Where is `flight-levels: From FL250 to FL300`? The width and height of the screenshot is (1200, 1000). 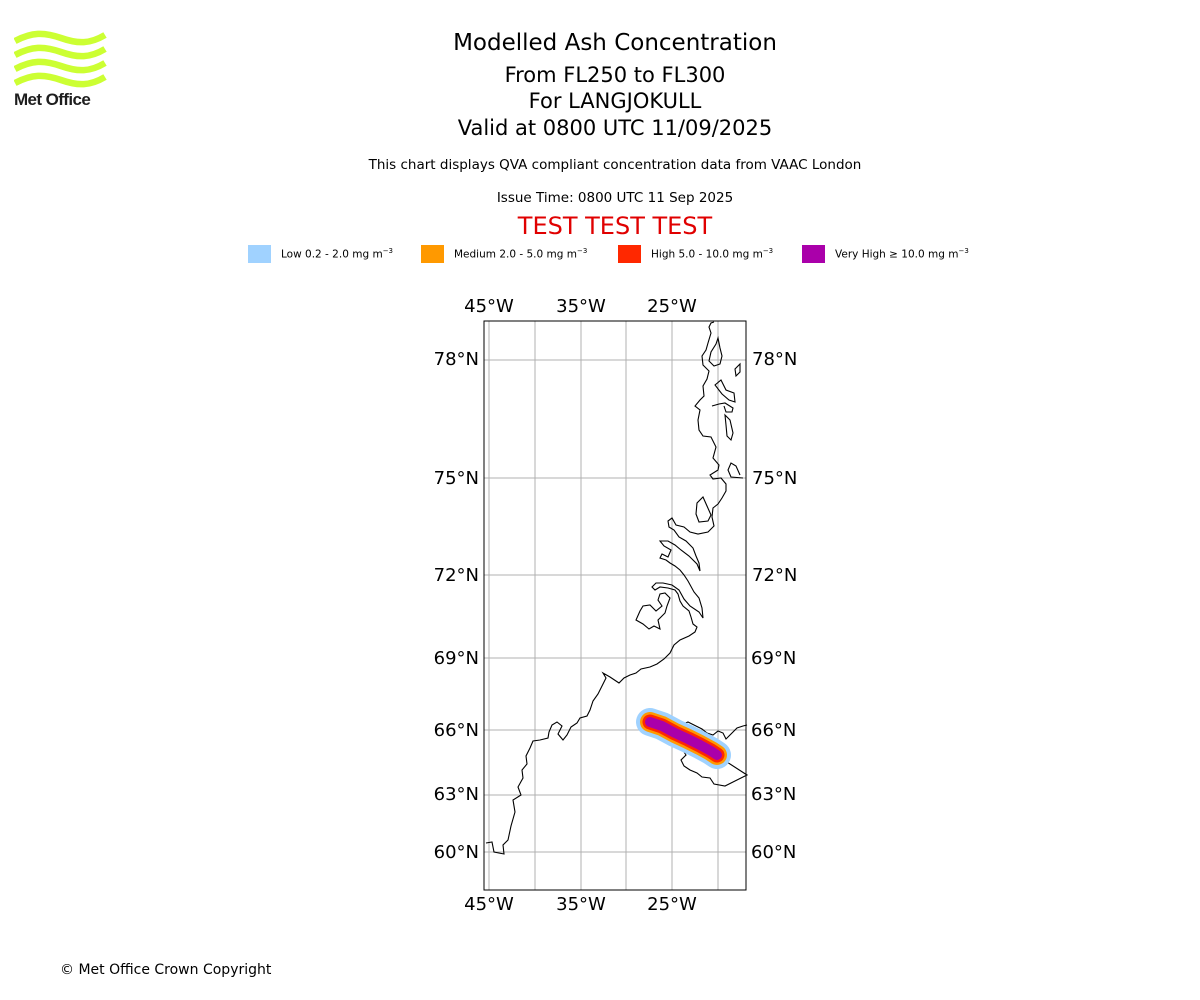
flight-levels: From FL250 to FL300 is located at coordinates (615, 75).